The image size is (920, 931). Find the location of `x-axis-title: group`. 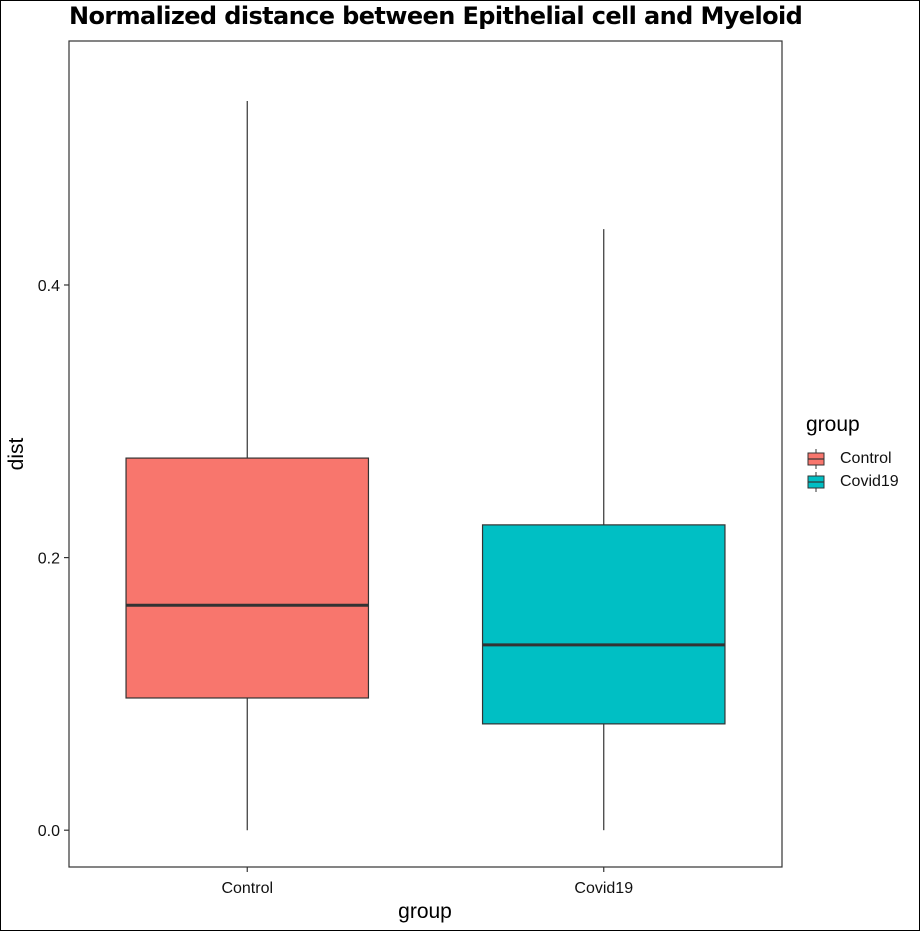

x-axis-title: group is located at coordinates (425, 911).